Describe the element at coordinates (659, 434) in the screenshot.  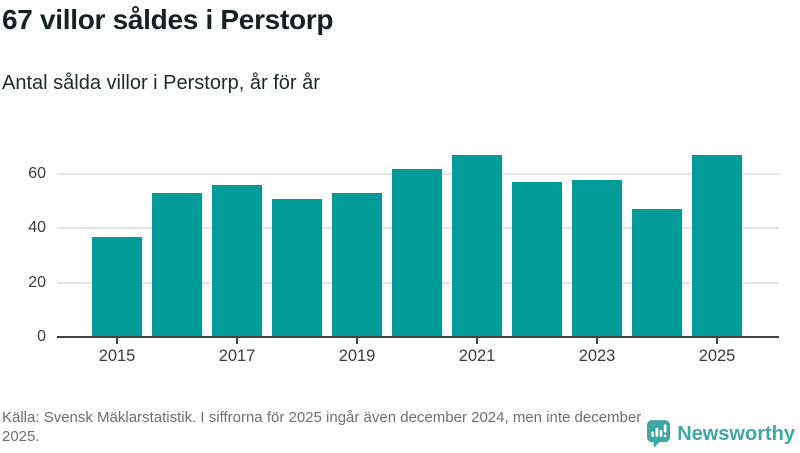
I see `newsworthy-logo-icon` at that location.